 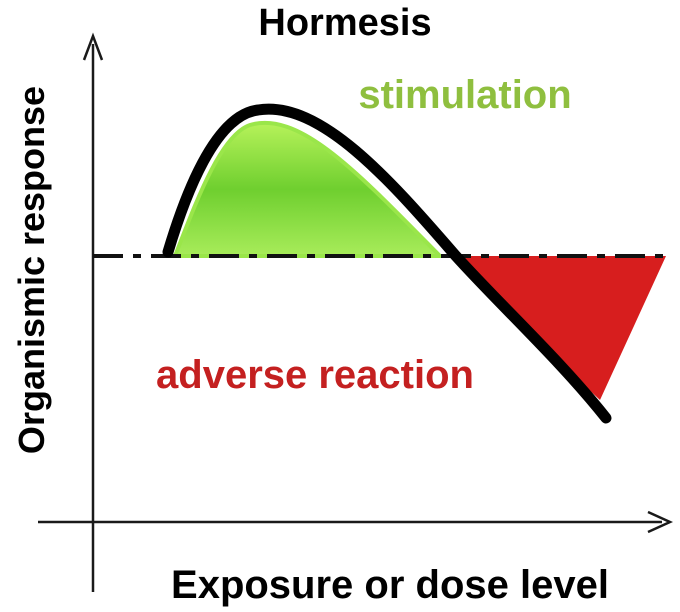 What do you see at coordinates (390, 585) in the screenshot?
I see `x-axis-label: Exposure or dose level` at bounding box center [390, 585].